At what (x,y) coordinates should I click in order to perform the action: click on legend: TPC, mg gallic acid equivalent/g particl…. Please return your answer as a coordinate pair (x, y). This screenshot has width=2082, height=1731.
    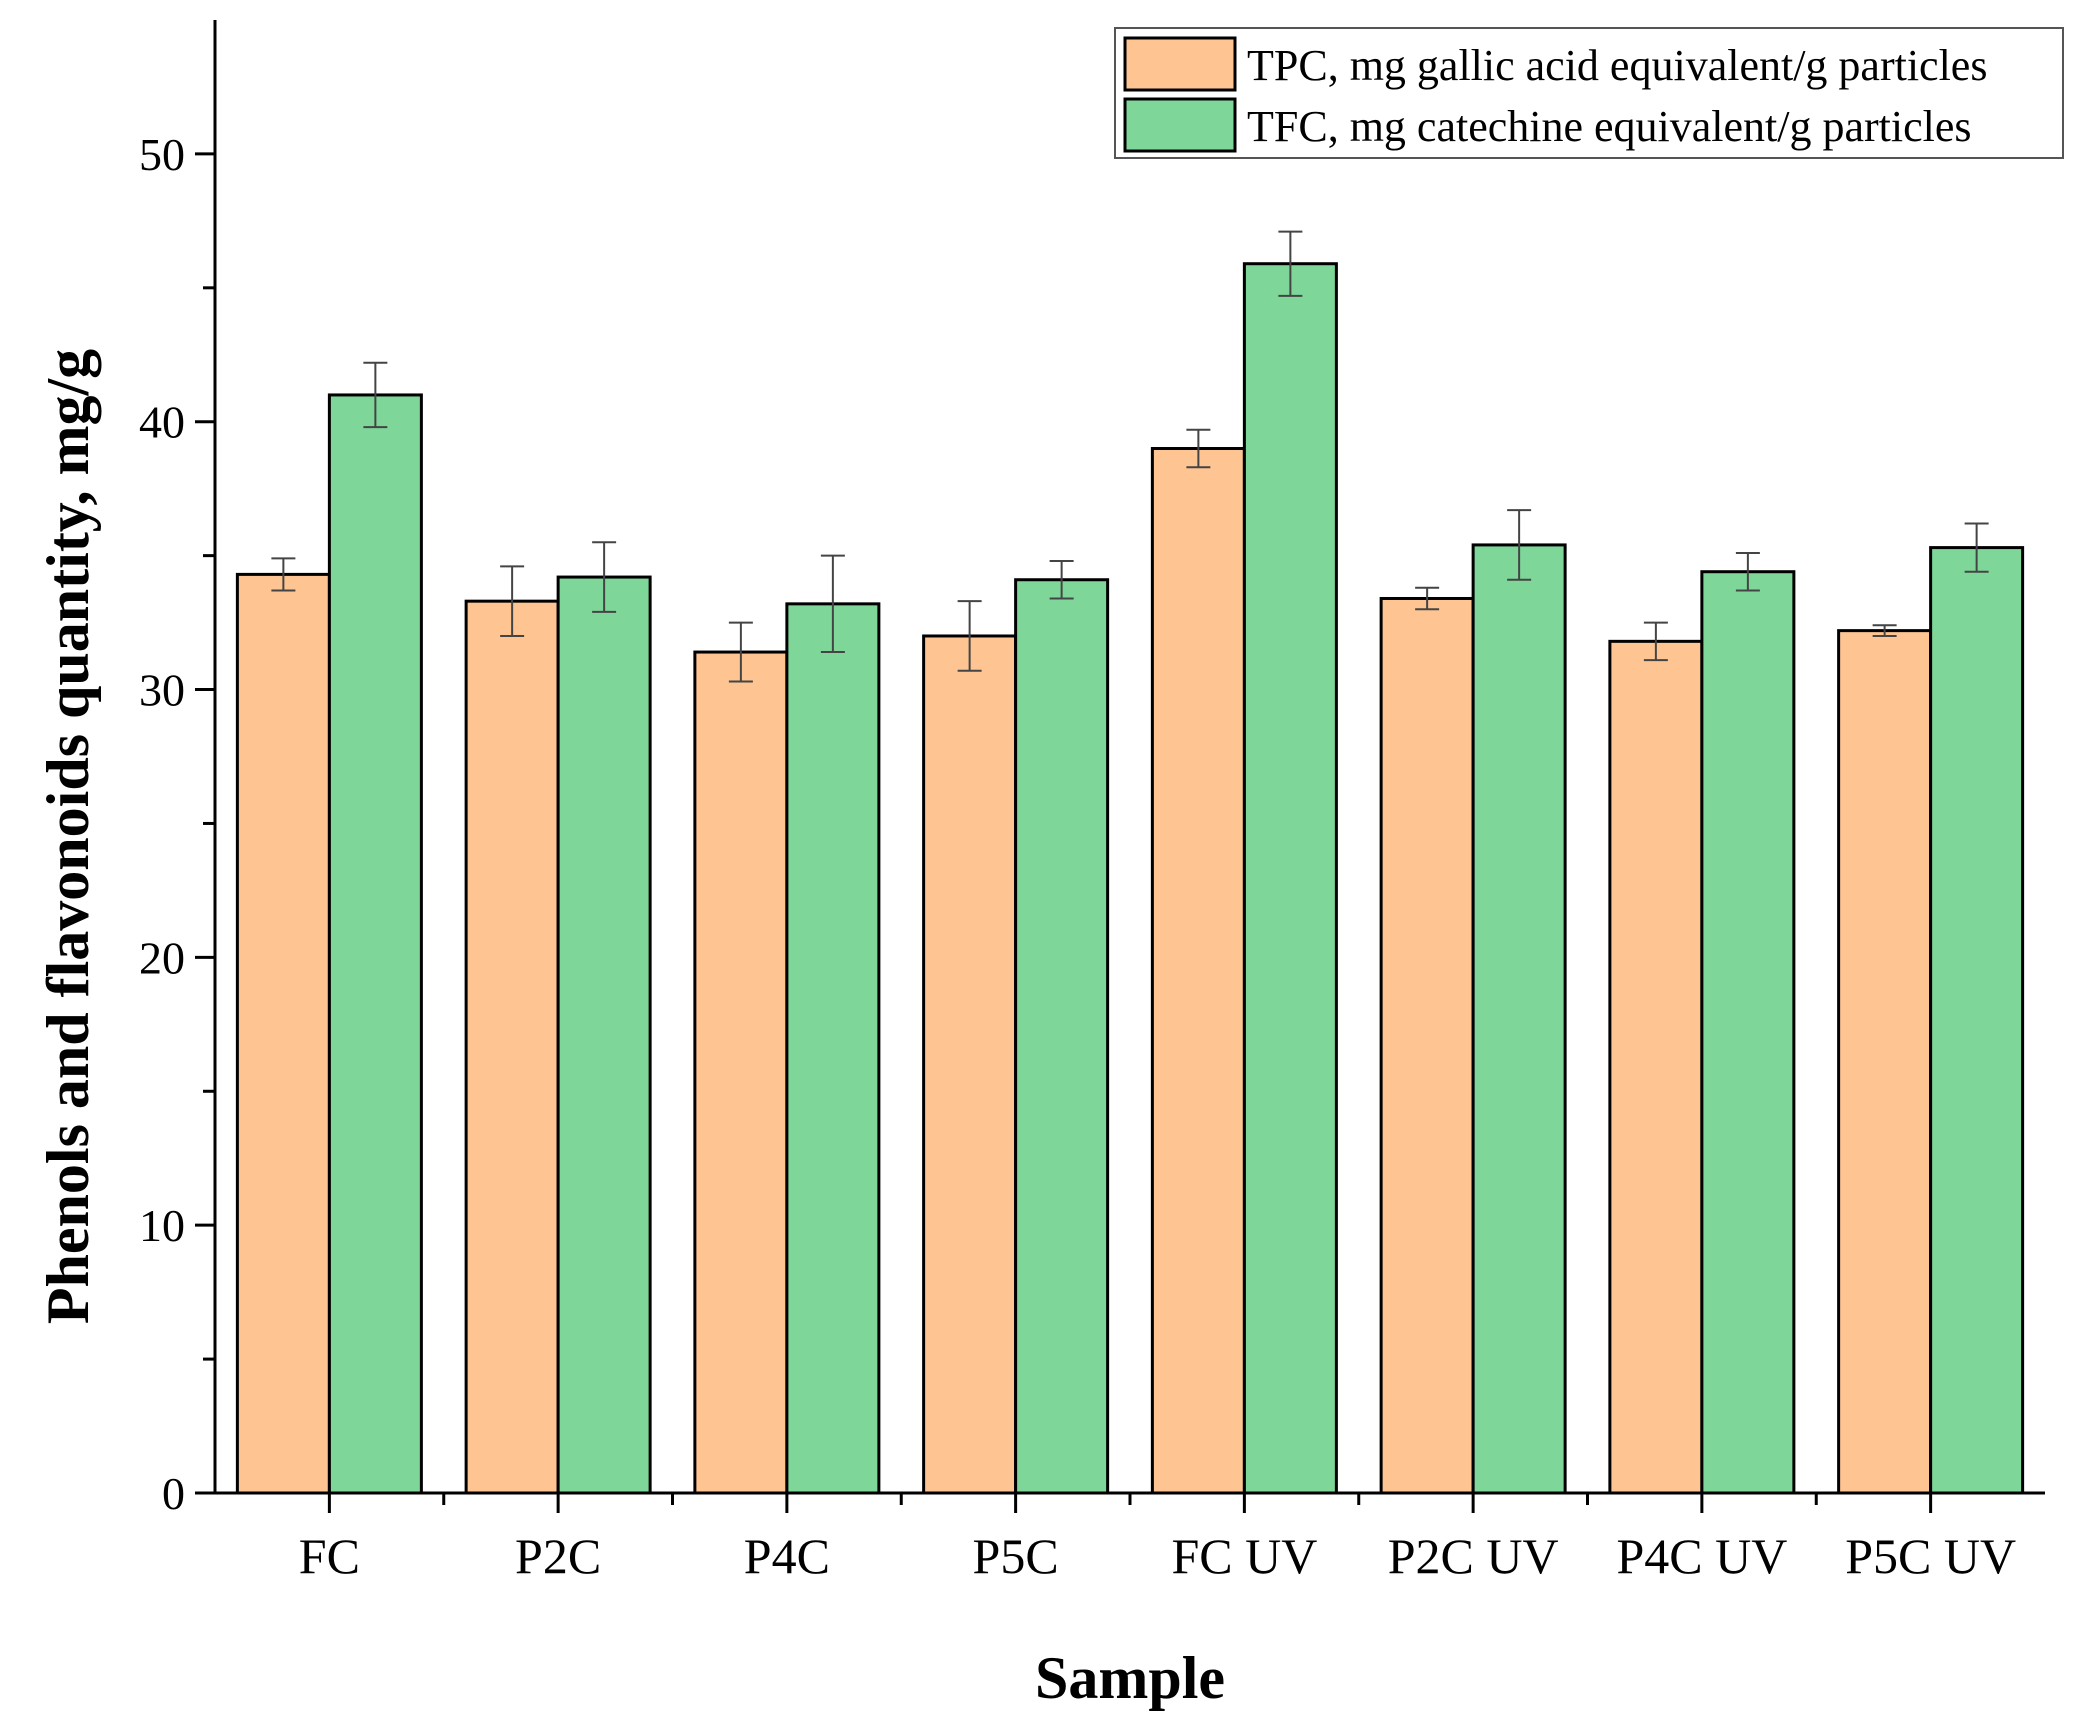
    Looking at the image, I should click on (1589, 93).